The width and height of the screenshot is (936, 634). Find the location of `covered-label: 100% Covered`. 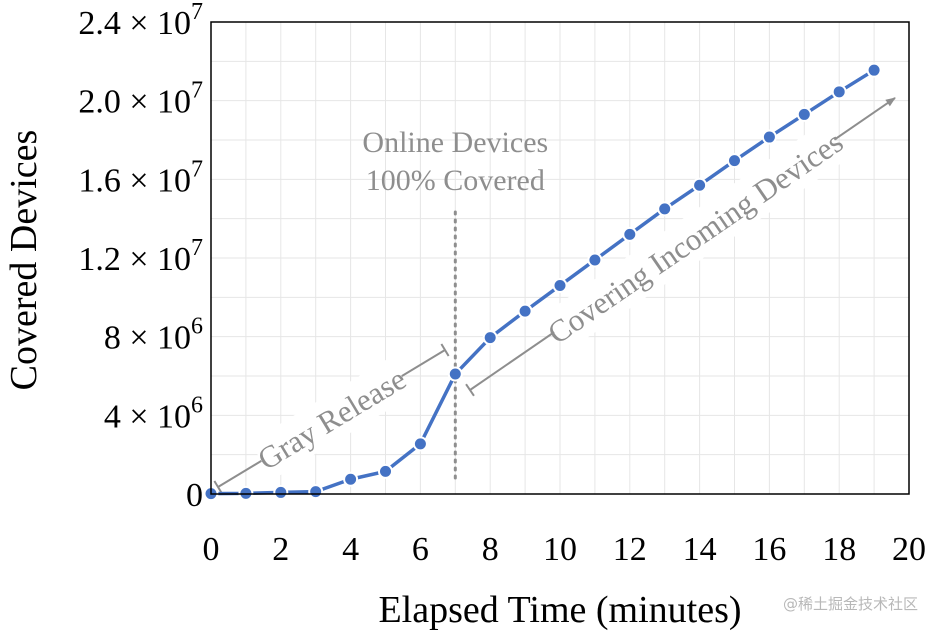

covered-label: 100% Covered is located at coordinates (455, 180).